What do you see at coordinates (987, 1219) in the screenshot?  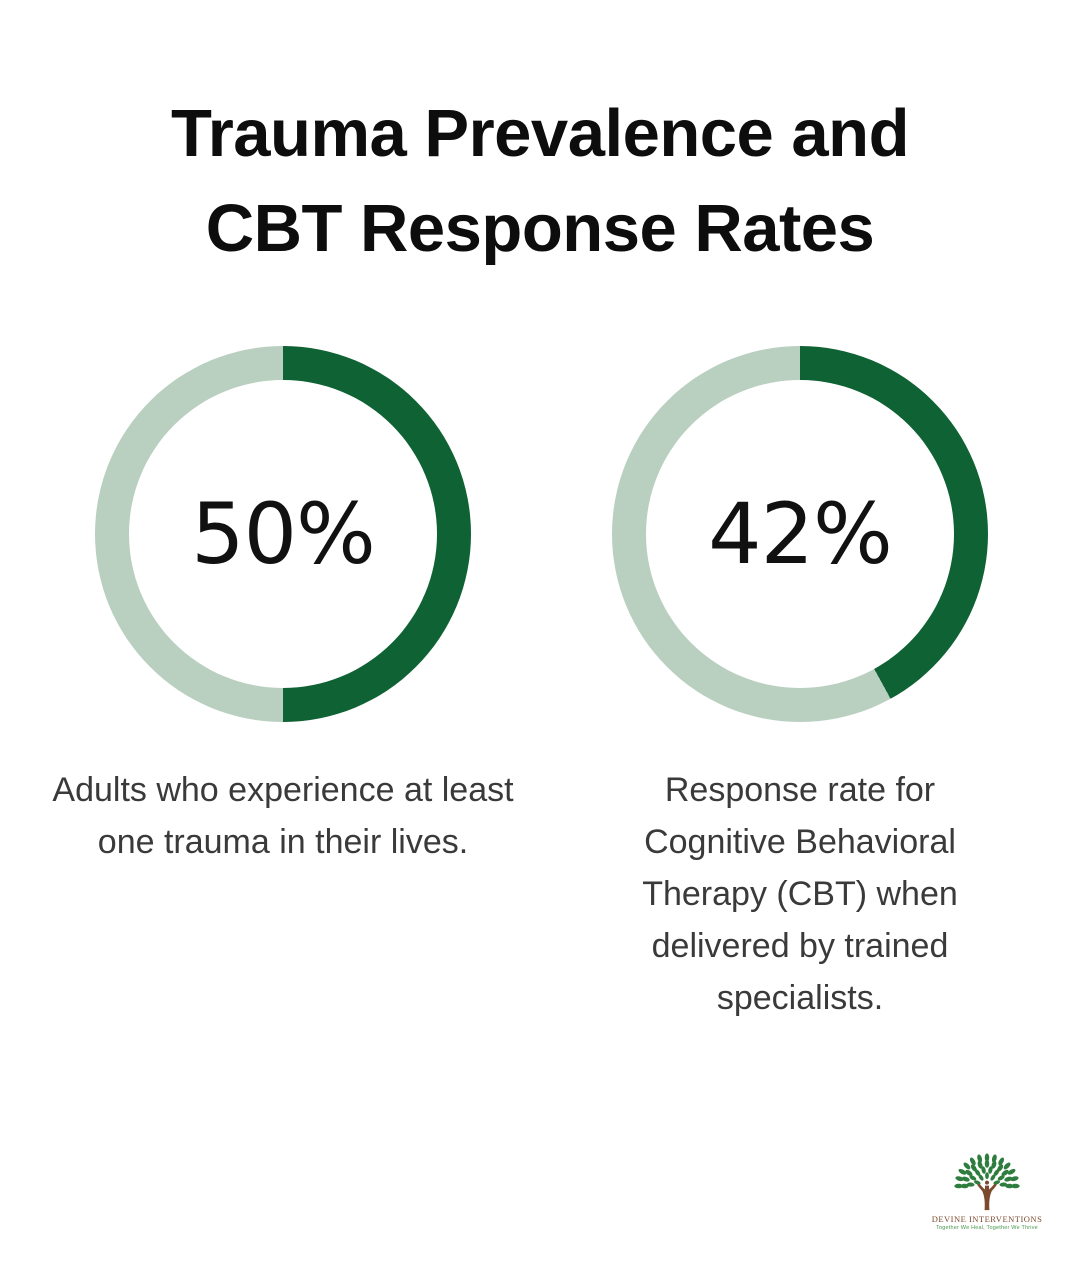 I see `brand-name: DEVINE INTERVENTIONS` at bounding box center [987, 1219].